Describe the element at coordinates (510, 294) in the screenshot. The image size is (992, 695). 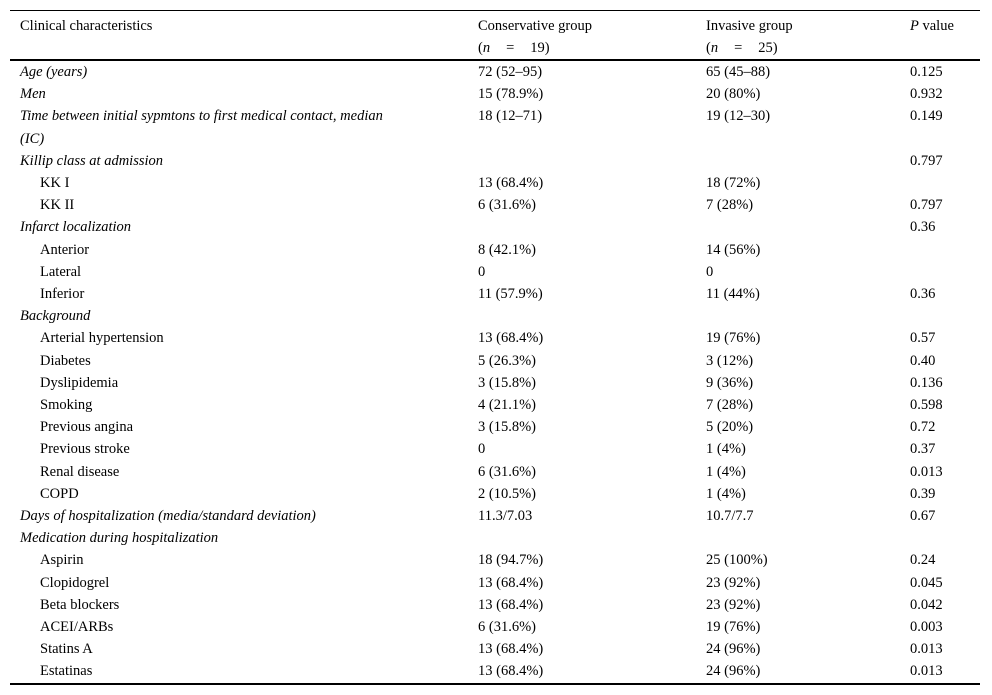
I see `conservative-value: 11 (57.9%)` at that location.